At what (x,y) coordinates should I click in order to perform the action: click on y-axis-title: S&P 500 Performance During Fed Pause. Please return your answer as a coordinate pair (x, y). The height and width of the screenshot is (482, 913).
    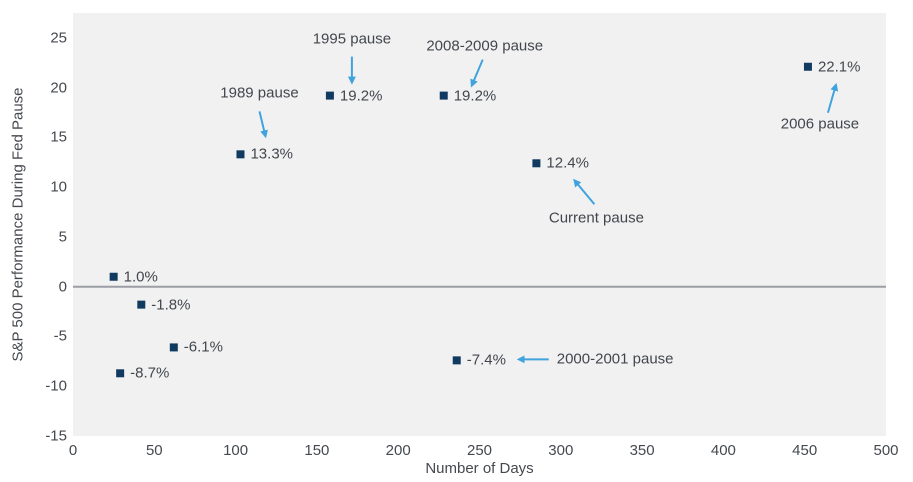
    Looking at the image, I should click on (18, 224).